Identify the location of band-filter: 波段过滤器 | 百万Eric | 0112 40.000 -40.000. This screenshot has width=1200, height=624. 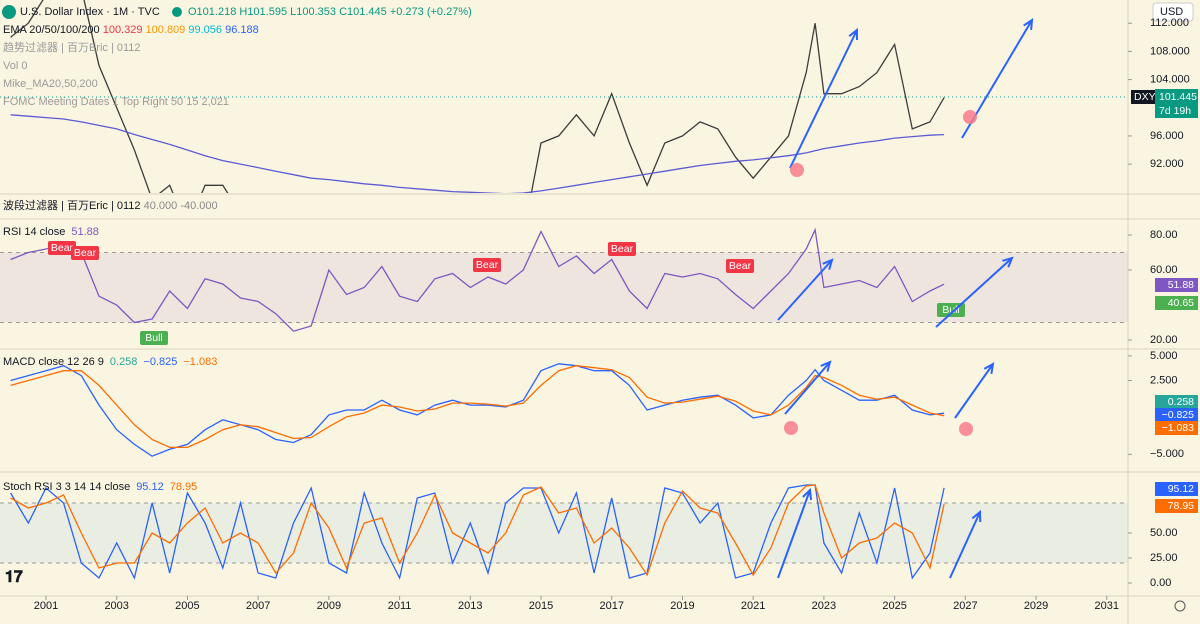
(110, 205).